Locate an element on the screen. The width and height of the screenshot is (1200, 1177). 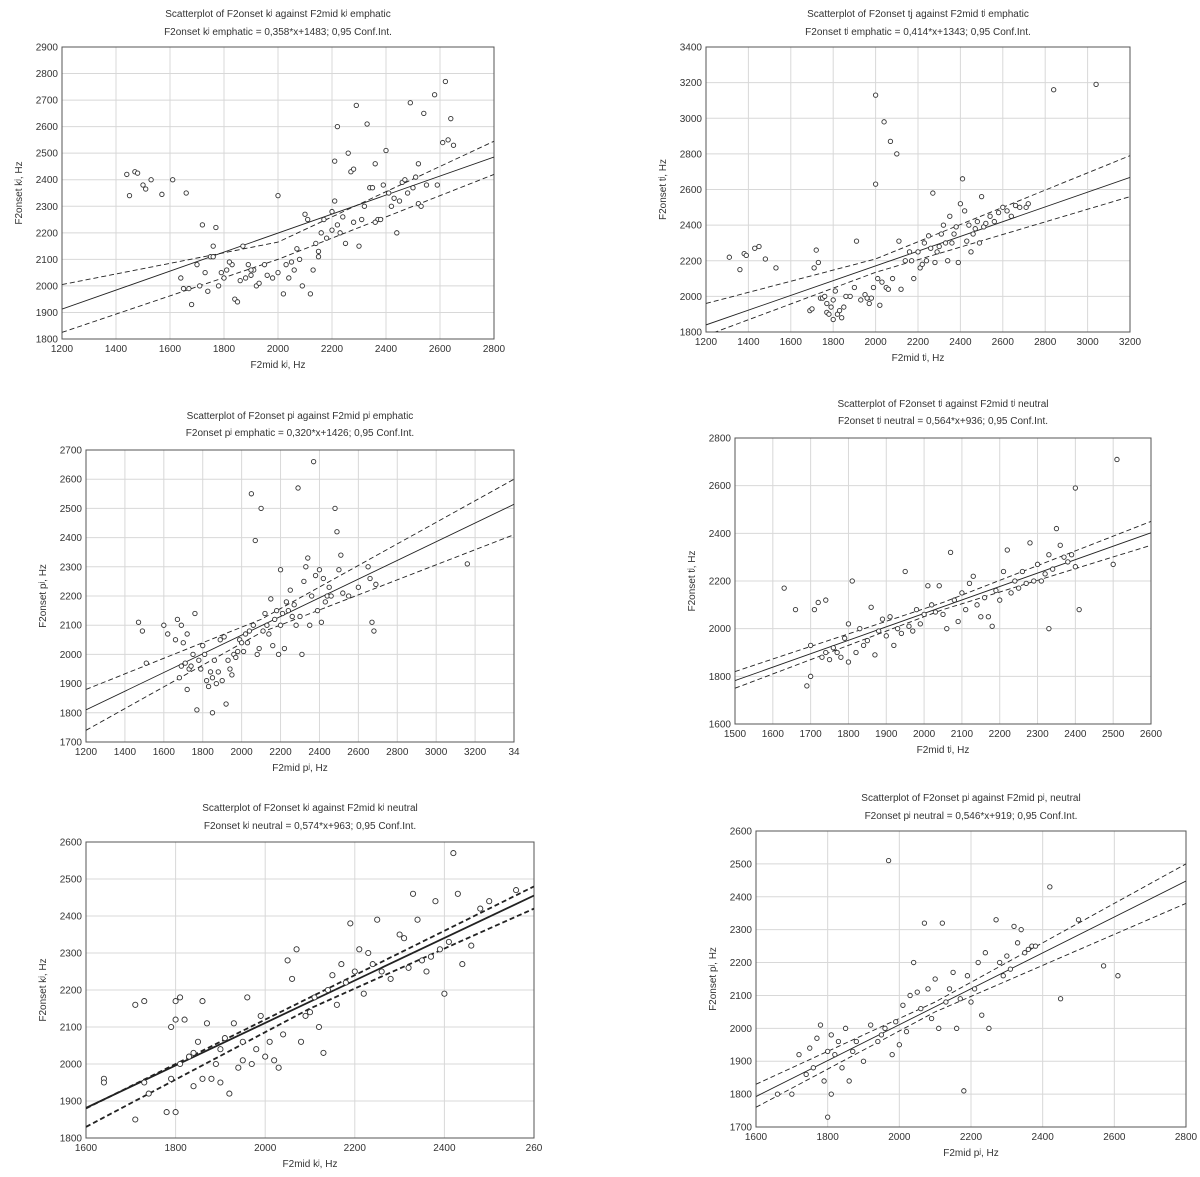
y-tick-label: 1800 is located at coordinates (47, 340).